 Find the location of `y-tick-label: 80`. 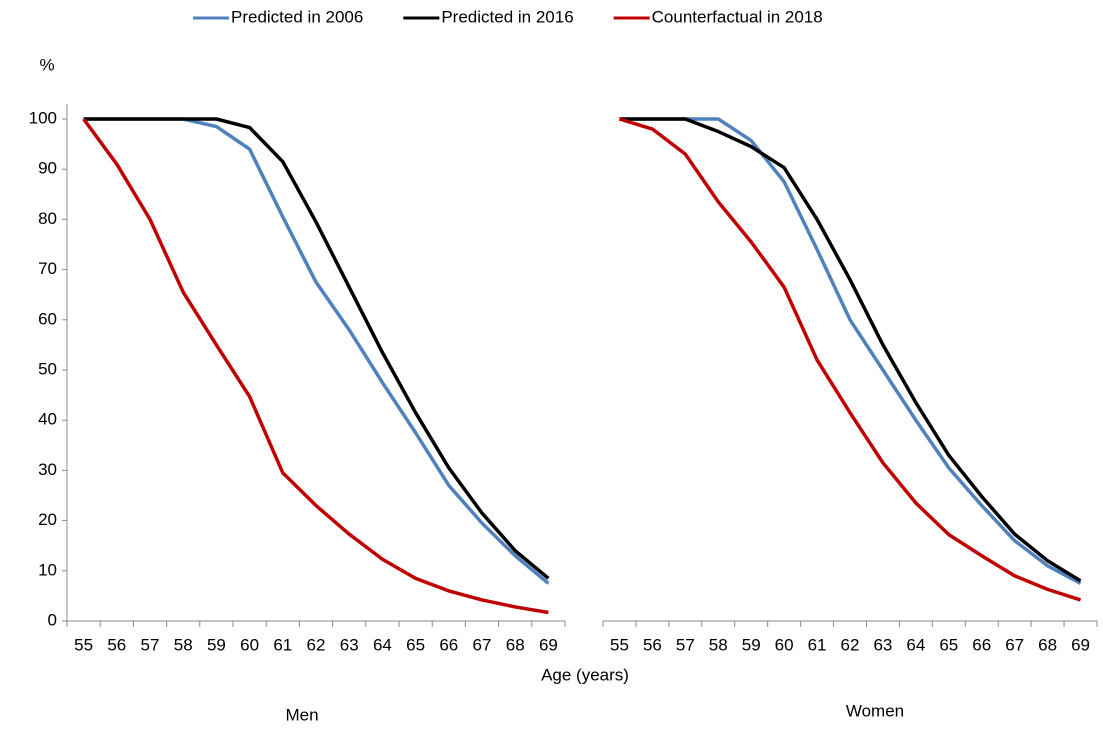

y-tick-label: 80 is located at coordinates (47, 218).